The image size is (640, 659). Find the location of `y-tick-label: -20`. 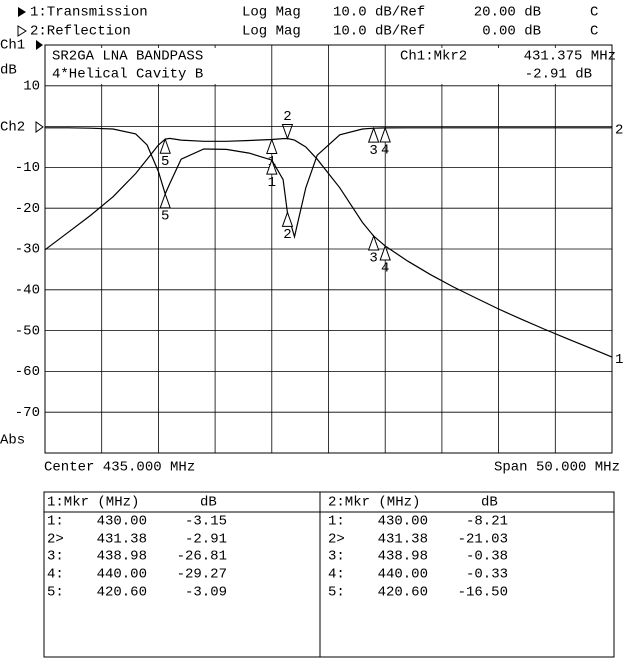

y-tick-label: -20 is located at coordinates (27, 209).